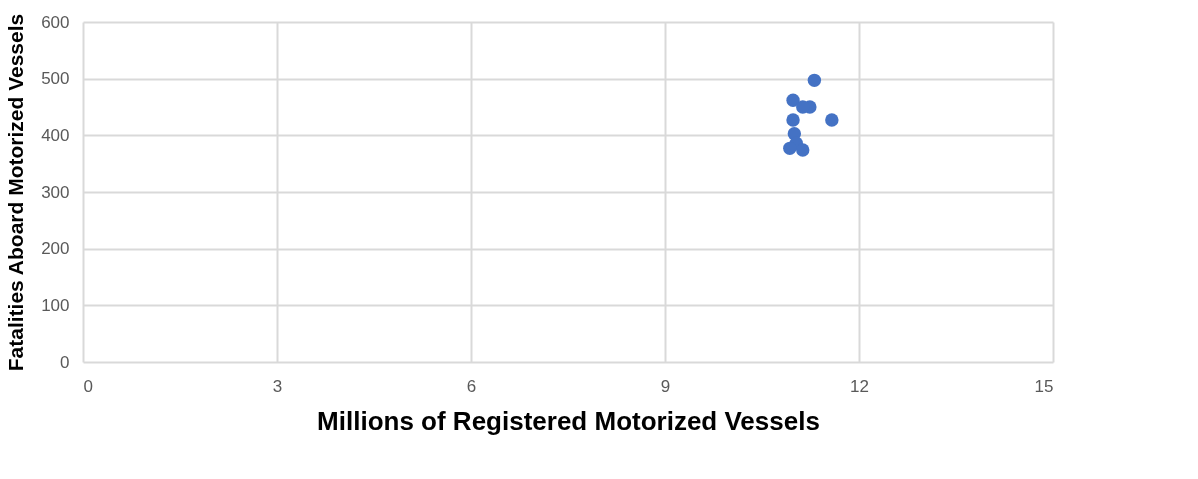 This screenshot has width=1198, height=479. I want to click on x-tick-label: 15, so click(1044, 386).